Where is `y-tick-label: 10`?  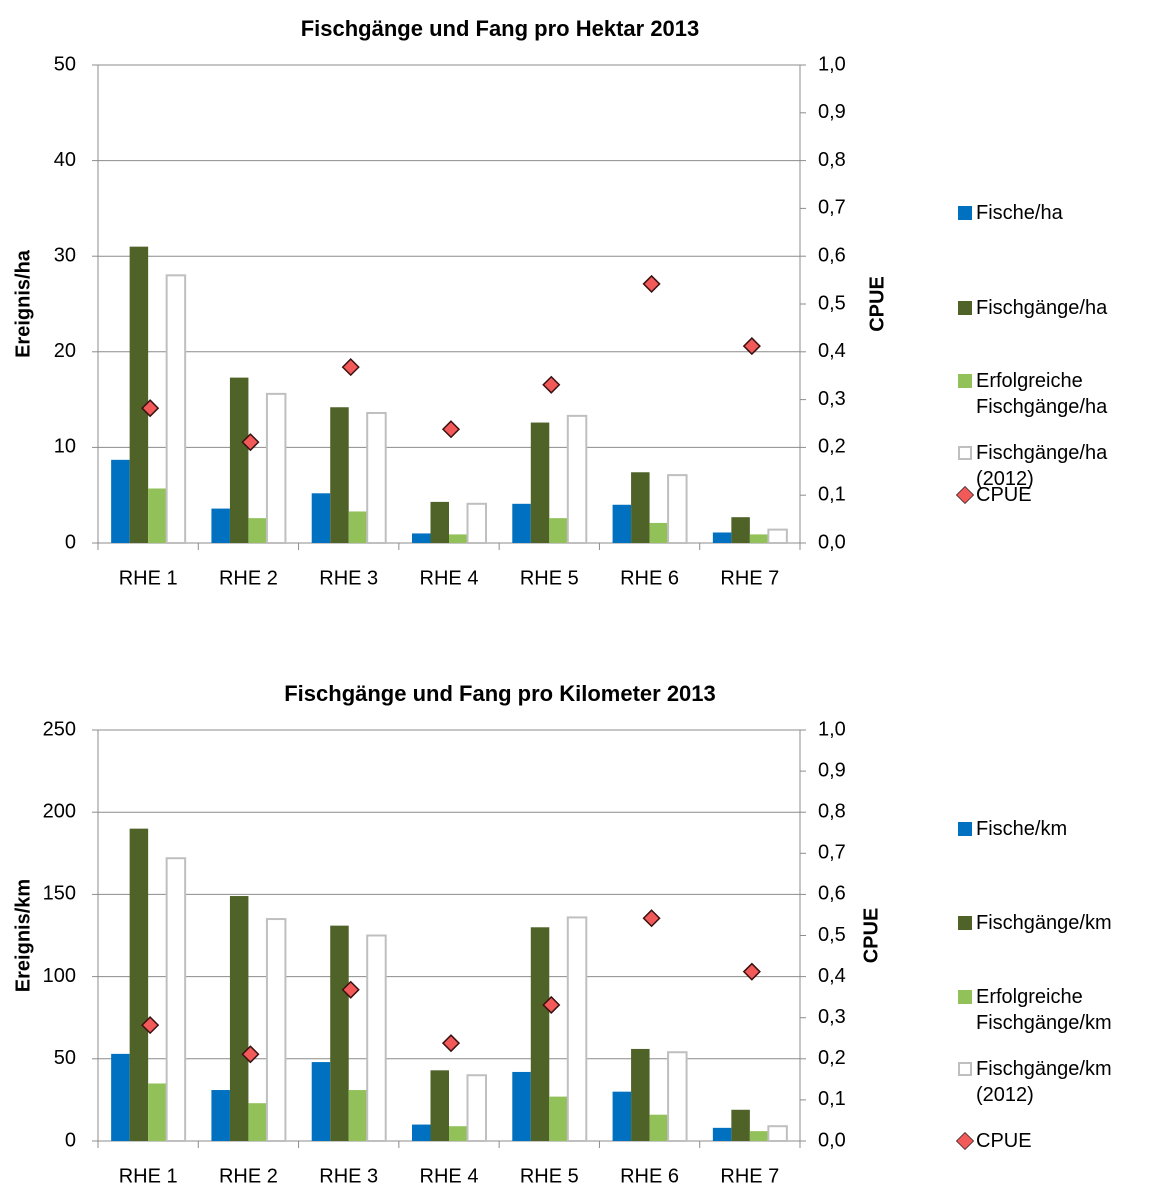 y-tick-label: 10 is located at coordinates (65, 447).